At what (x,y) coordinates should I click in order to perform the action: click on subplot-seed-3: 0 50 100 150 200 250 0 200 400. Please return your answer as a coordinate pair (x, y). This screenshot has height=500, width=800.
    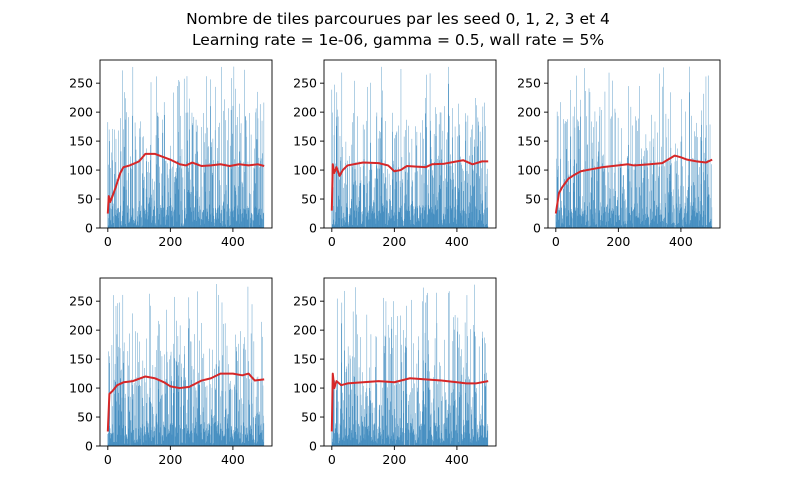
    Looking at the image, I should click on (171, 372).